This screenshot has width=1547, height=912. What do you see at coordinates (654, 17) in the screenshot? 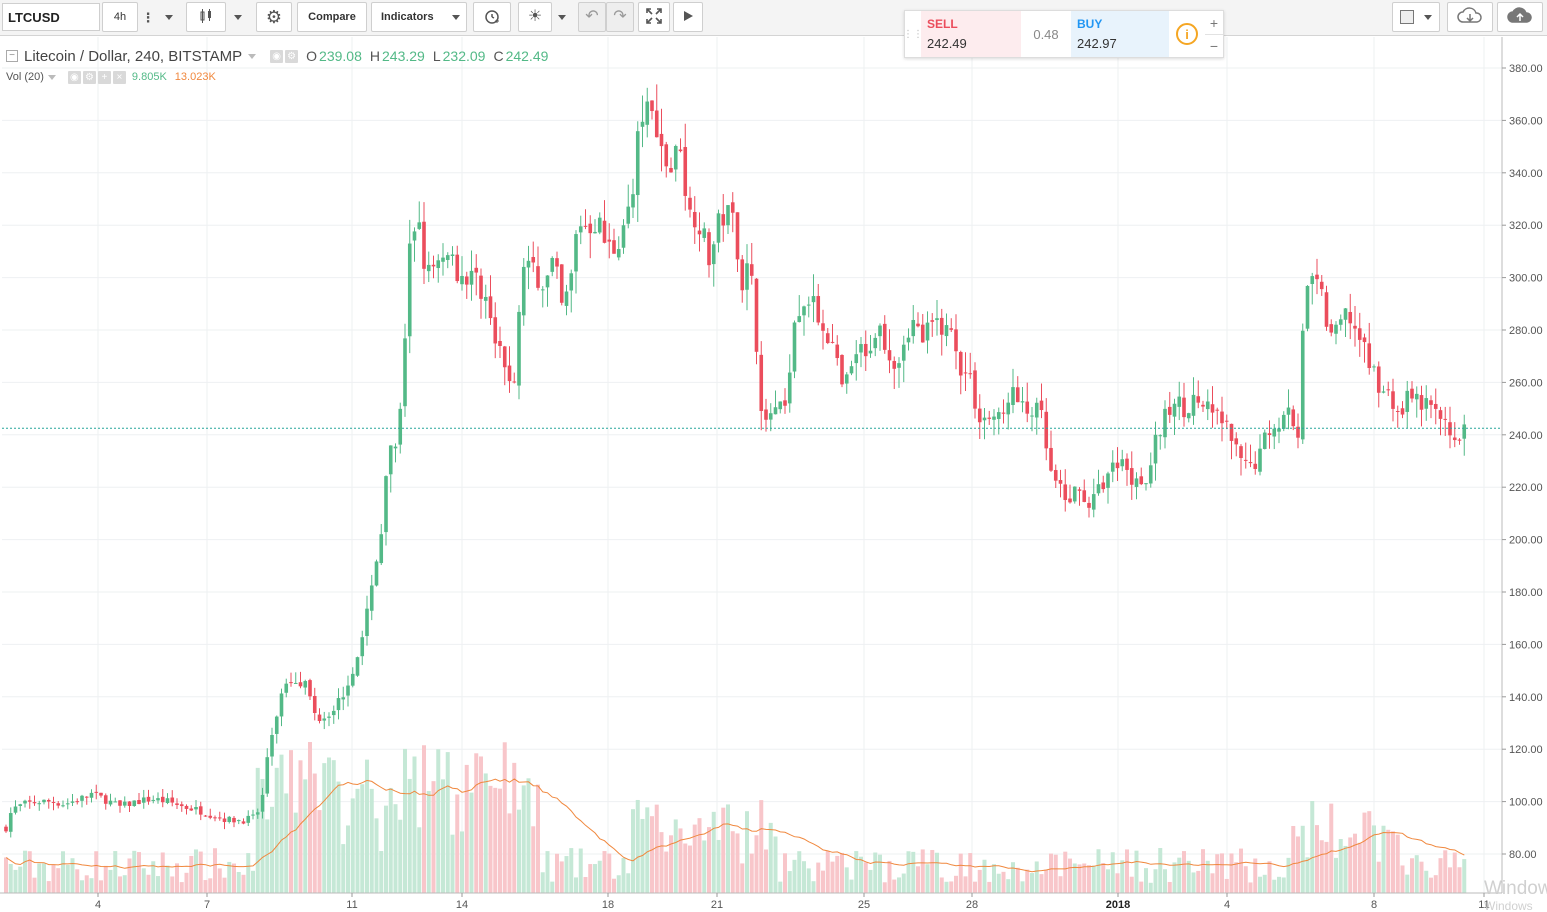
I see `fullscreen-button` at bounding box center [654, 17].